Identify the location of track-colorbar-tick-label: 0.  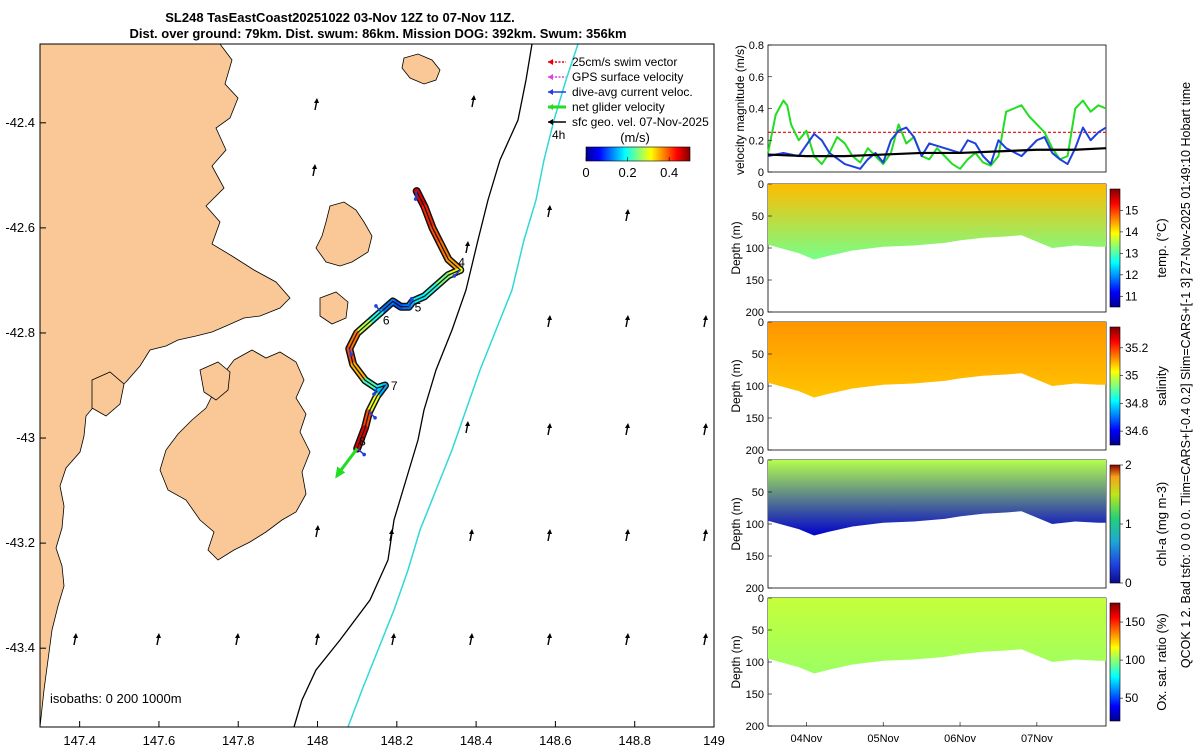
(585, 172).